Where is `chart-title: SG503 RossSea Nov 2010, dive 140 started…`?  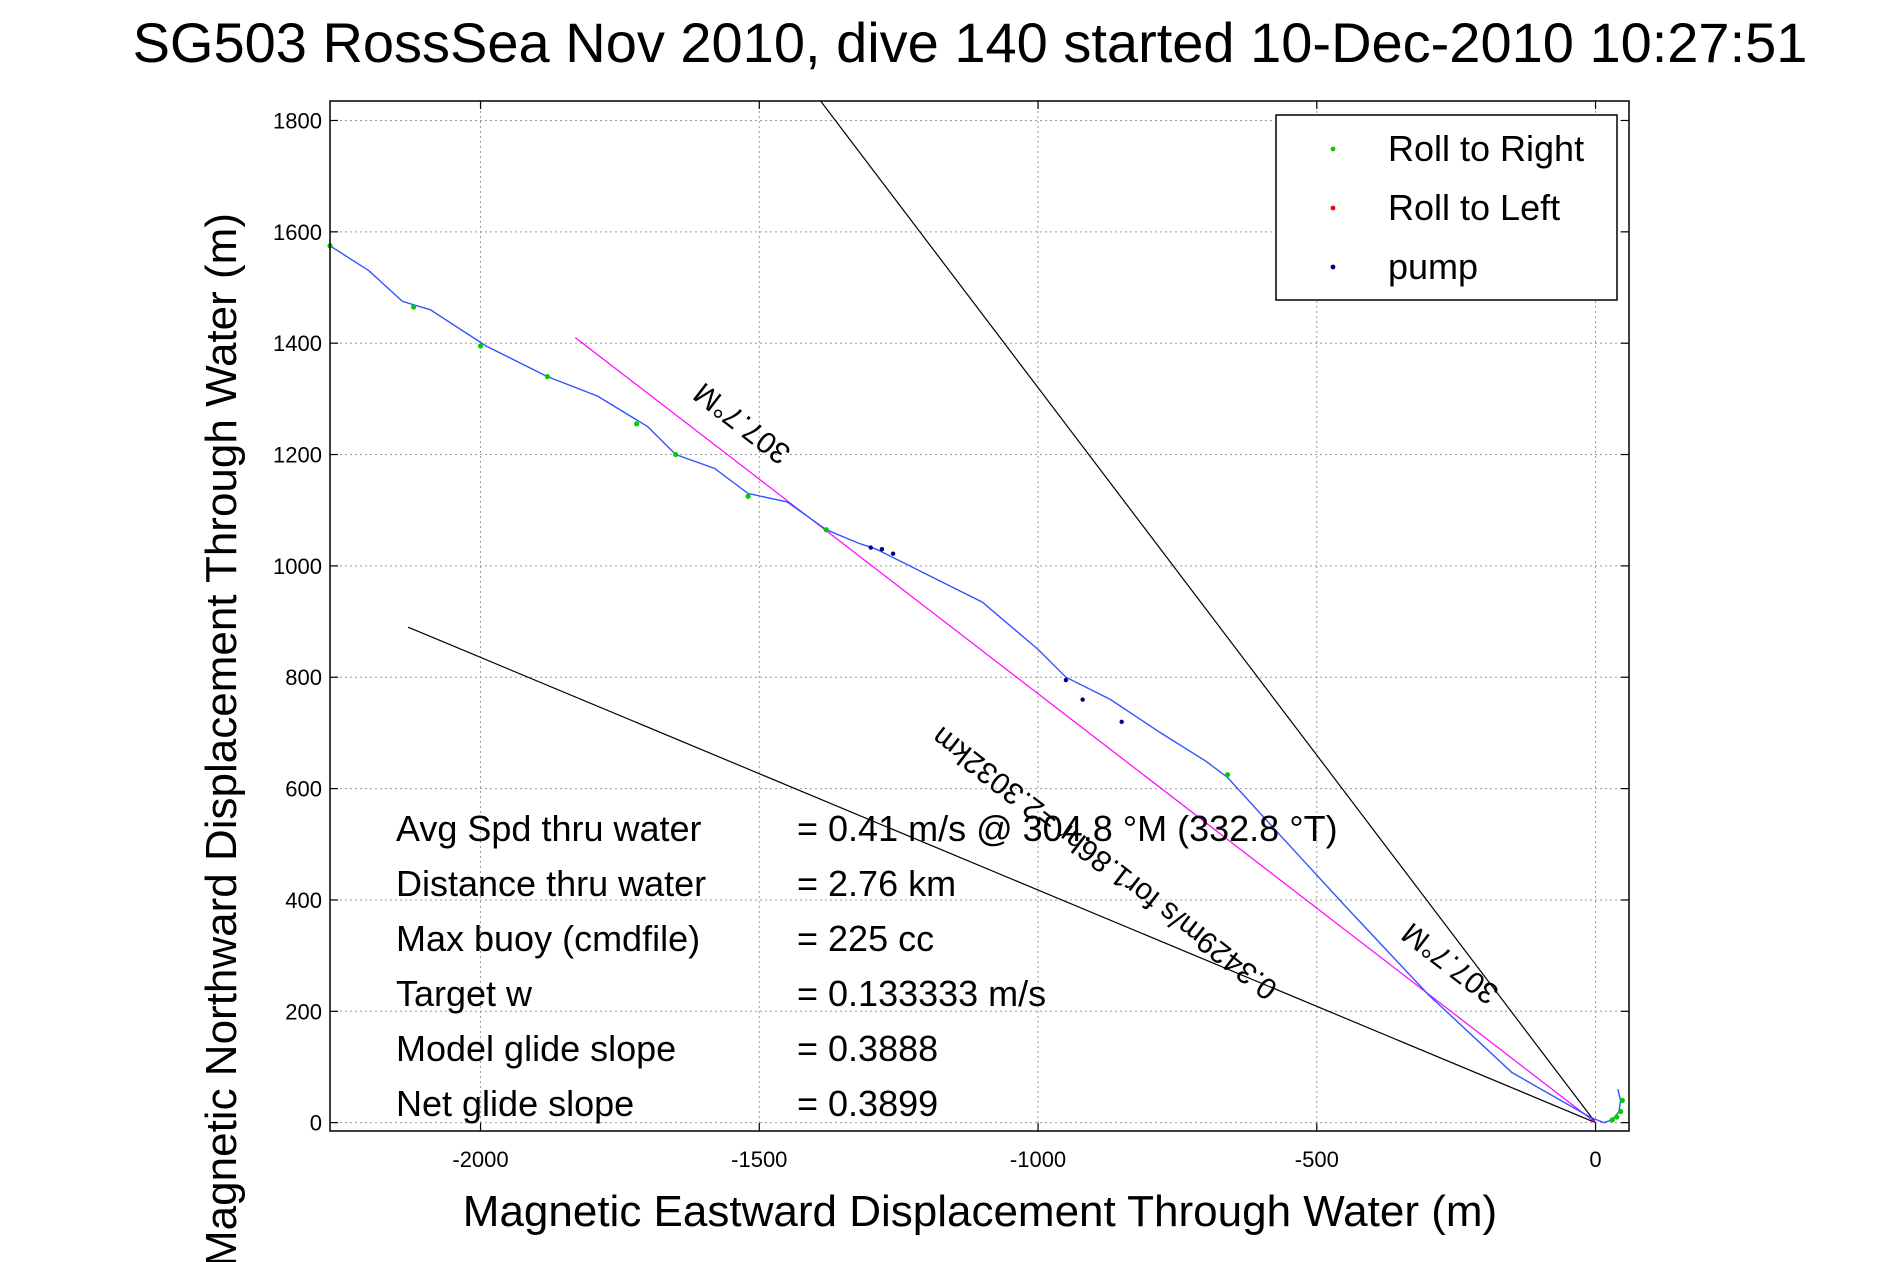 chart-title: SG503 RossSea Nov 2010, dive 140 started… is located at coordinates (970, 42).